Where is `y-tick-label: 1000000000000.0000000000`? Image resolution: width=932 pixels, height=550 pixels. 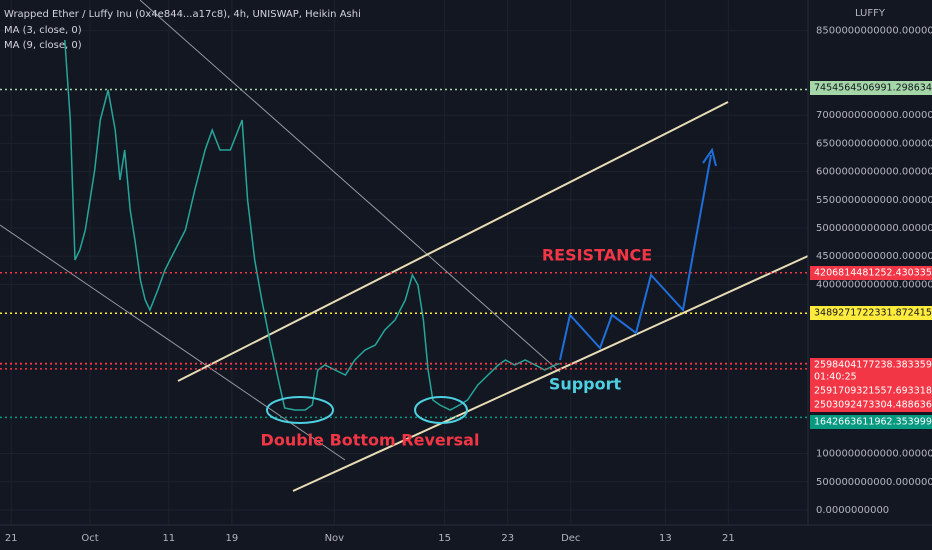
y-tick-label: 1000000000000.0000000000 is located at coordinates (874, 454).